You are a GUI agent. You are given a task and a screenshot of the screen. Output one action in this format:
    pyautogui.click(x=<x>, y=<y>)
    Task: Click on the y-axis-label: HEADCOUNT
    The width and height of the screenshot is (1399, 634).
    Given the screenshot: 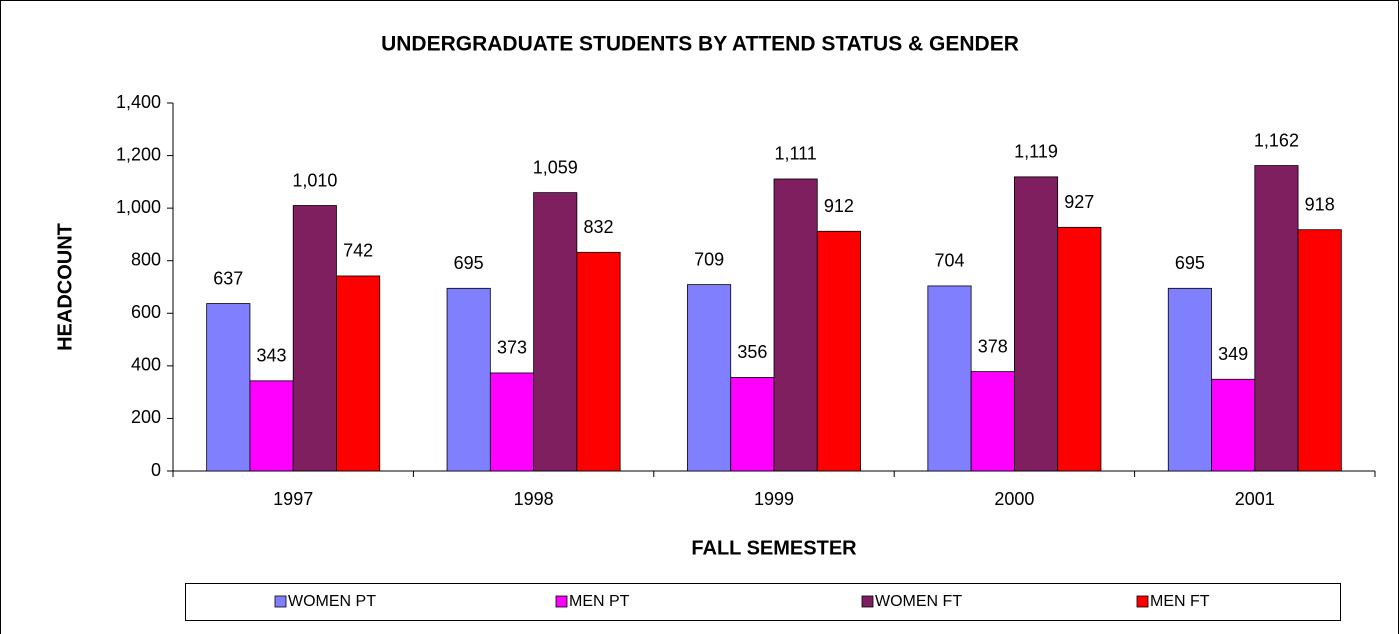 What is the action you would take?
    pyautogui.click(x=65, y=287)
    